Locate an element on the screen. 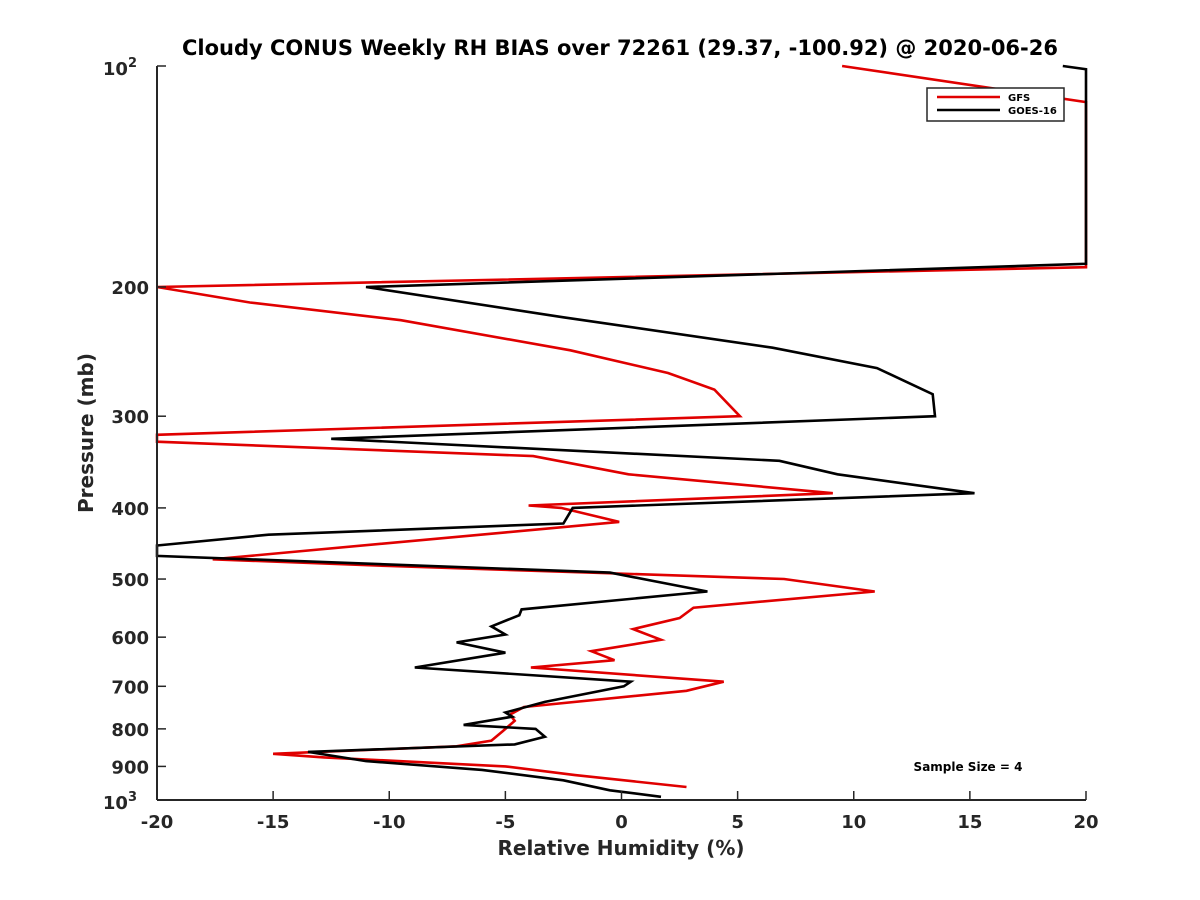 This screenshot has width=1200, height=900. y-tick-label: 800 is located at coordinates (130, 730).